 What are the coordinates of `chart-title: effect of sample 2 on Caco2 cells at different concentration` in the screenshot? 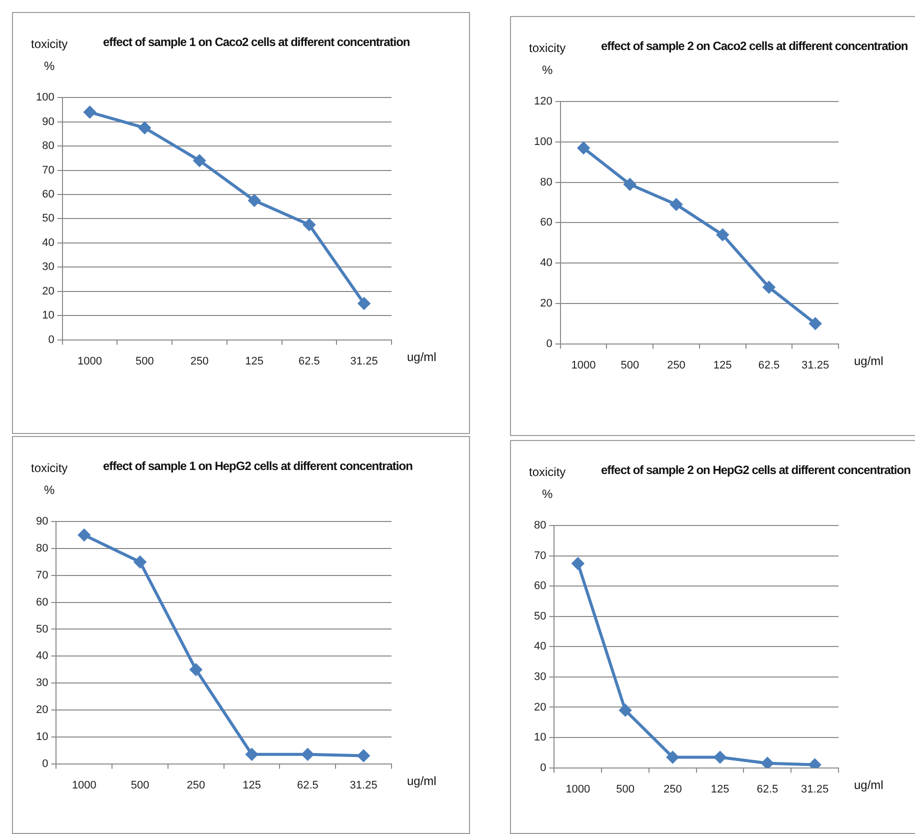 It's located at (754, 46).